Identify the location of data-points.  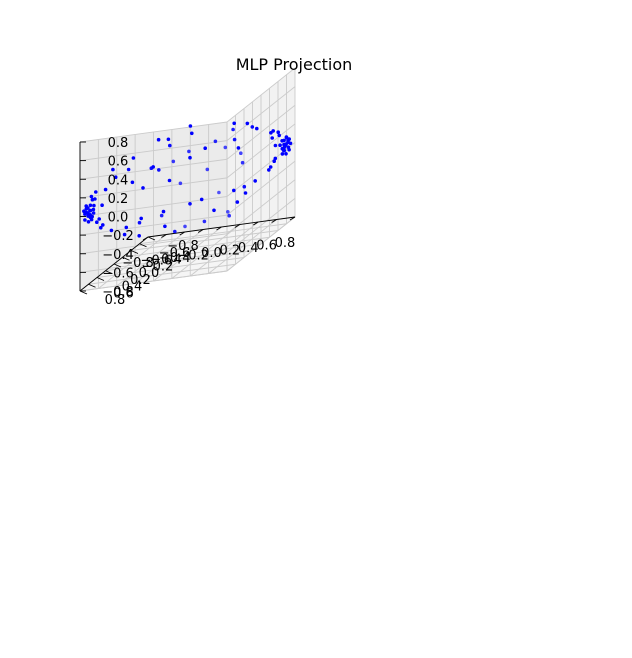
(187, 179).